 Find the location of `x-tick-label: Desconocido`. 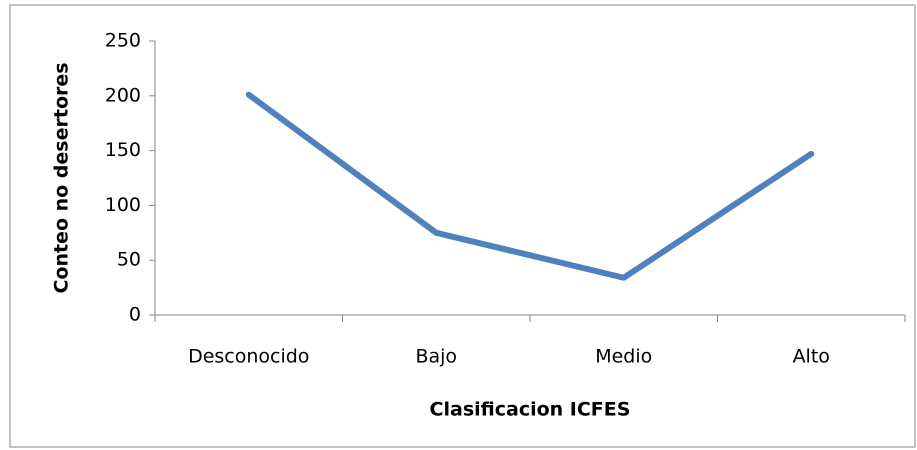

x-tick-label: Desconocido is located at coordinates (248, 357).